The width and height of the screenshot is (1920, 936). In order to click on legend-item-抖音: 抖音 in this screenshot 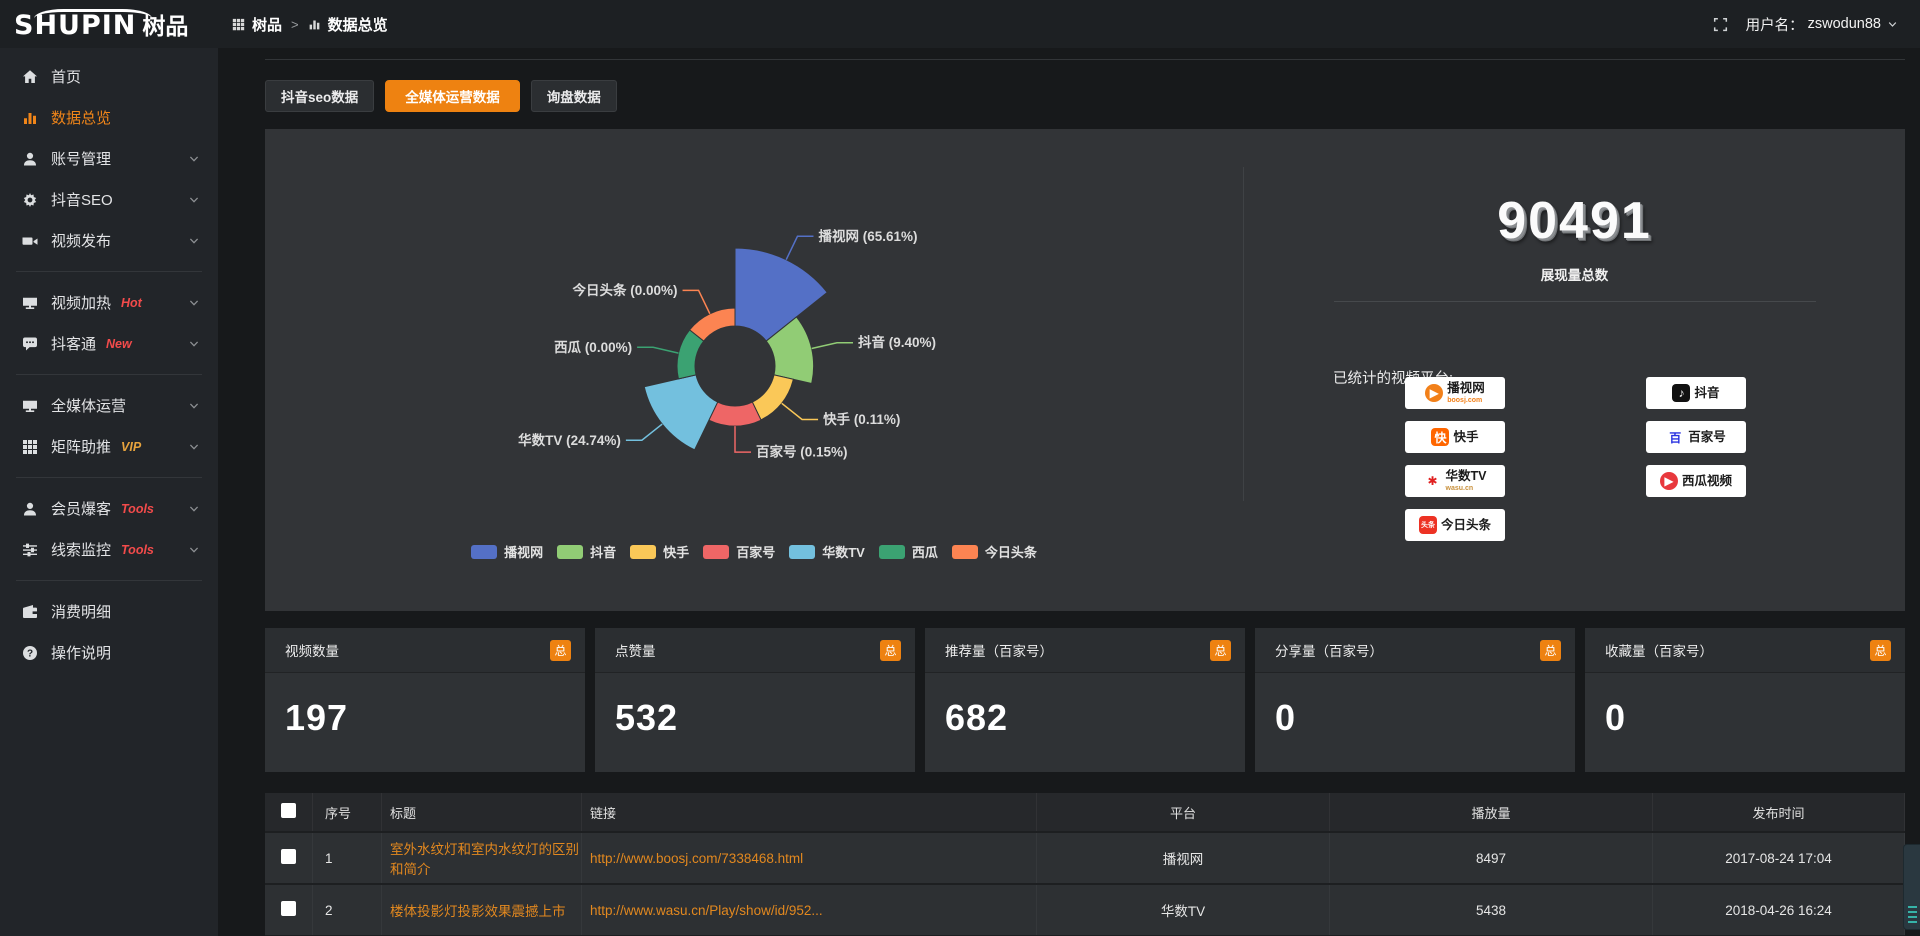, I will do `click(586, 551)`.